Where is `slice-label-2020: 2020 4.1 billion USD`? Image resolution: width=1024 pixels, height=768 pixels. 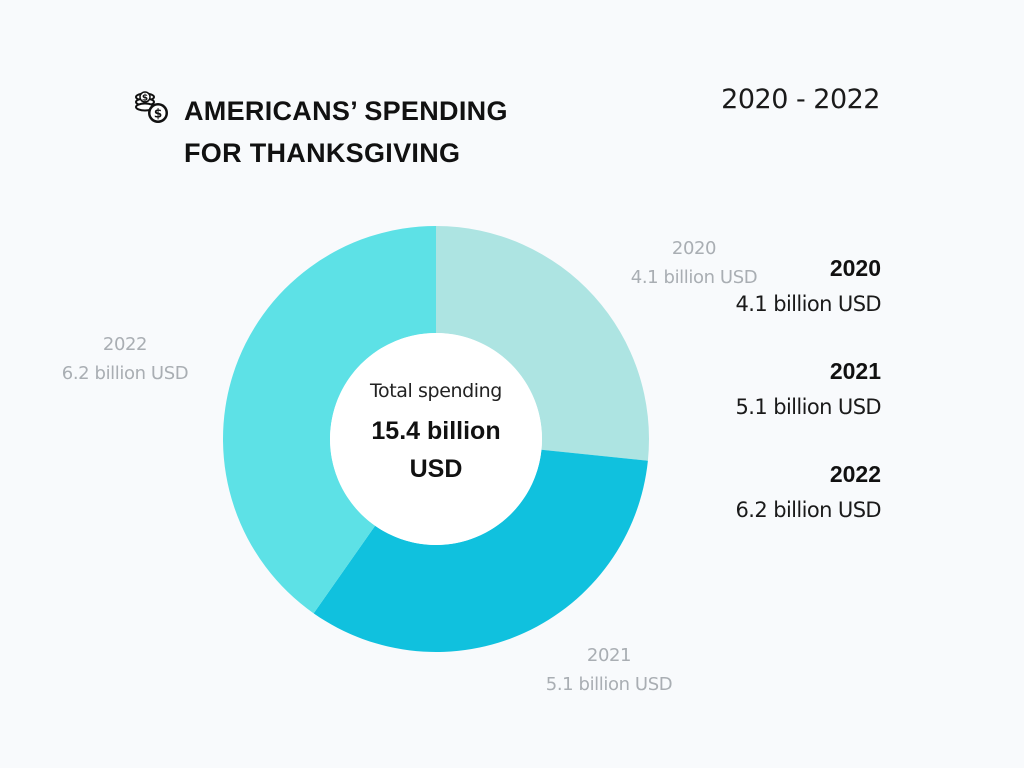 slice-label-2020: 2020 4.1 billion USD is located at coordinates (694, 263).